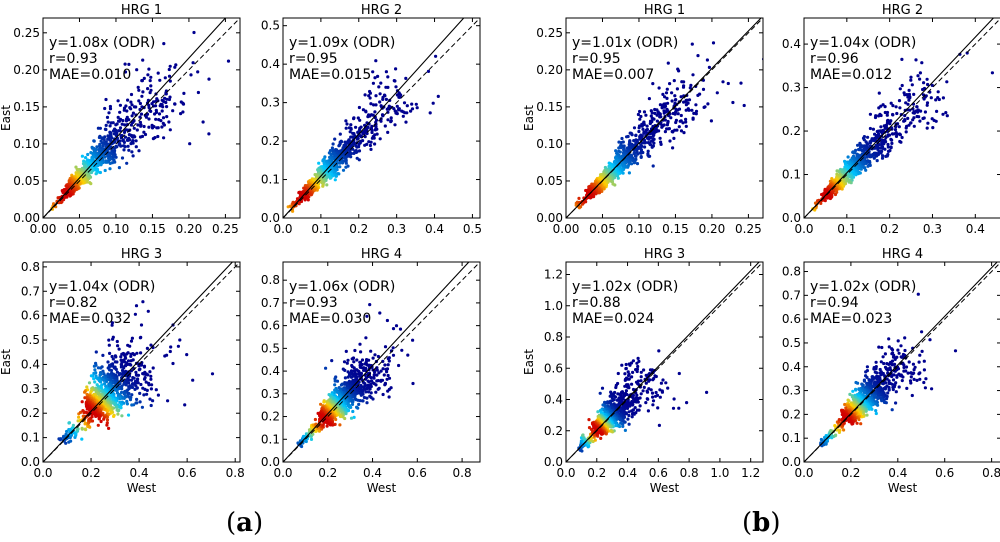 The width and height of the screenshot is (1000, 542). Describe the element at coordinates (613, 75) in the screenshot. I see `mae-annotation: MAE=0.007` at that location.